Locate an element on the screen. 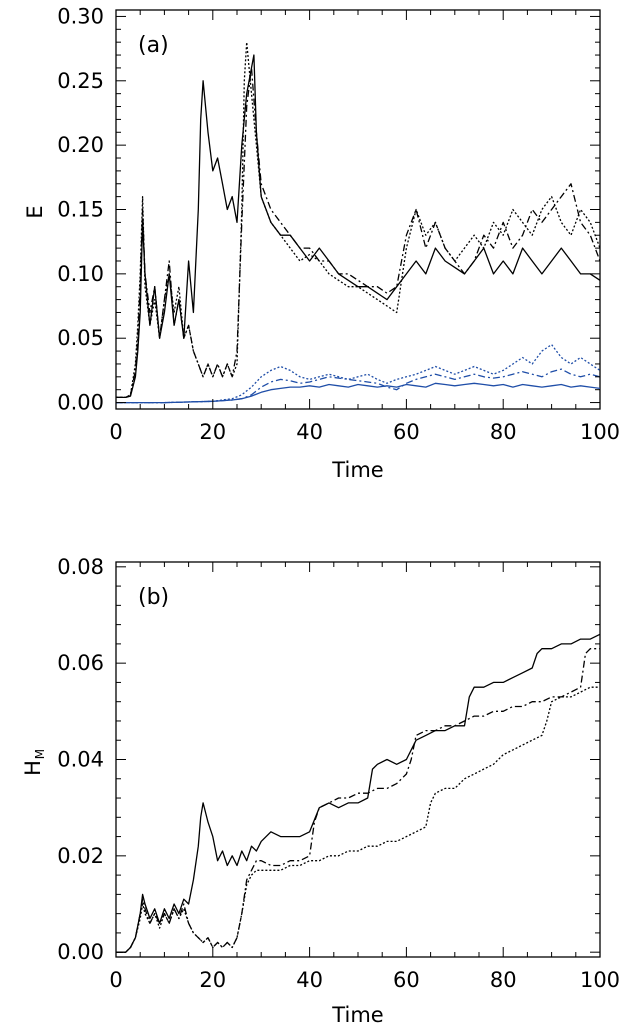  panel-b-y-tick-label: 0.02 is located at coordinates (80, 856).